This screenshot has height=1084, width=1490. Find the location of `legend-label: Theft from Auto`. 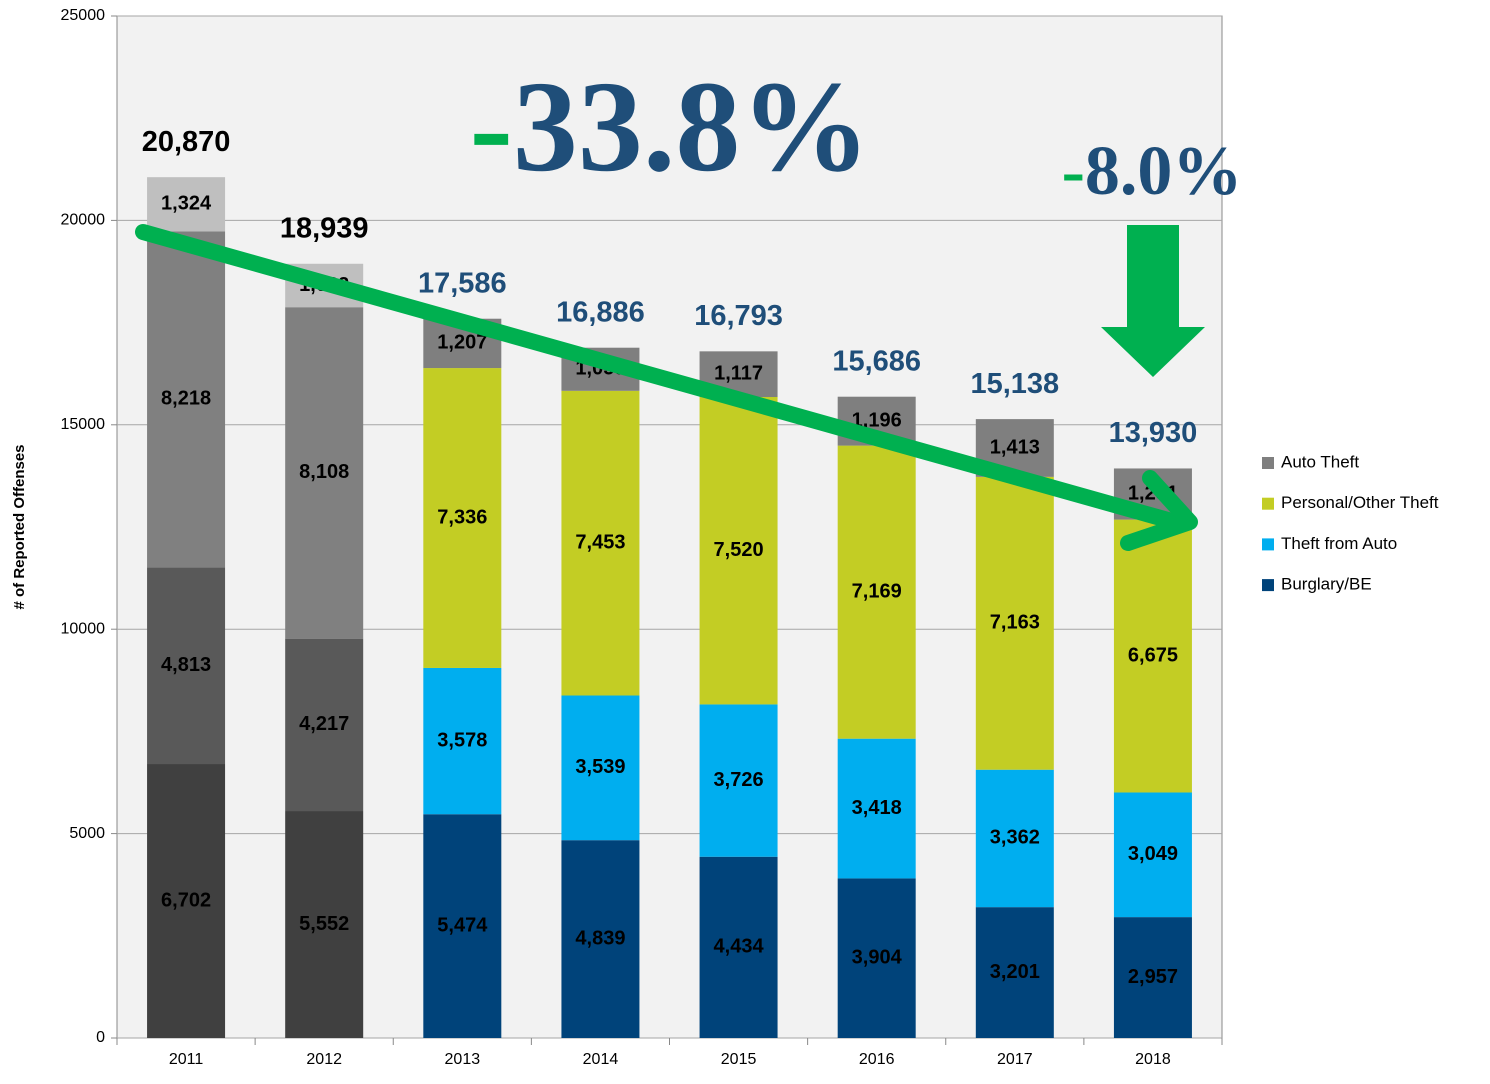

legend-label: Theft from Auto is located at coordinates (1339, 543).